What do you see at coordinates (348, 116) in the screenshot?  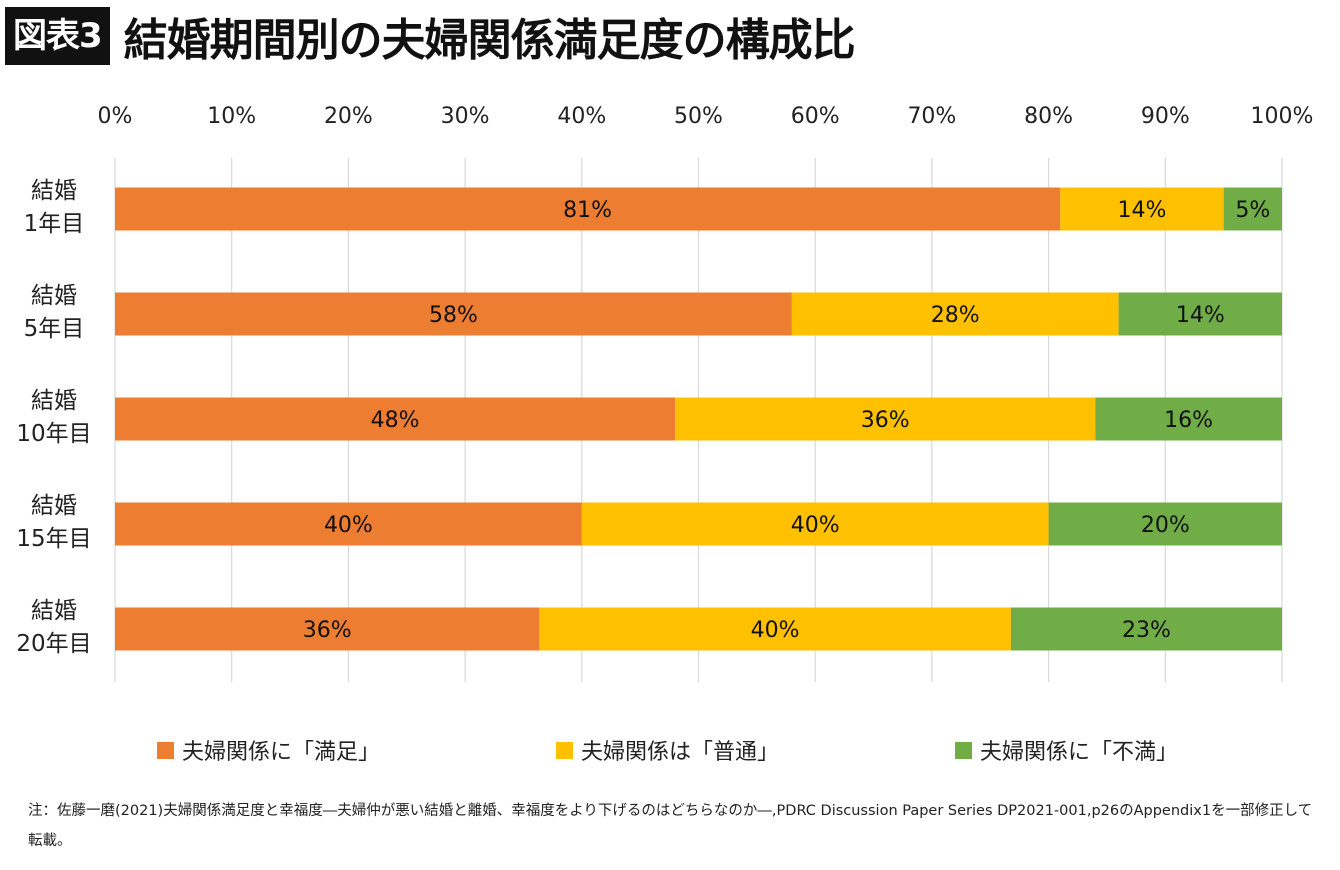 I see `x-tick-label: 20%` at bounding box center [348, 116].